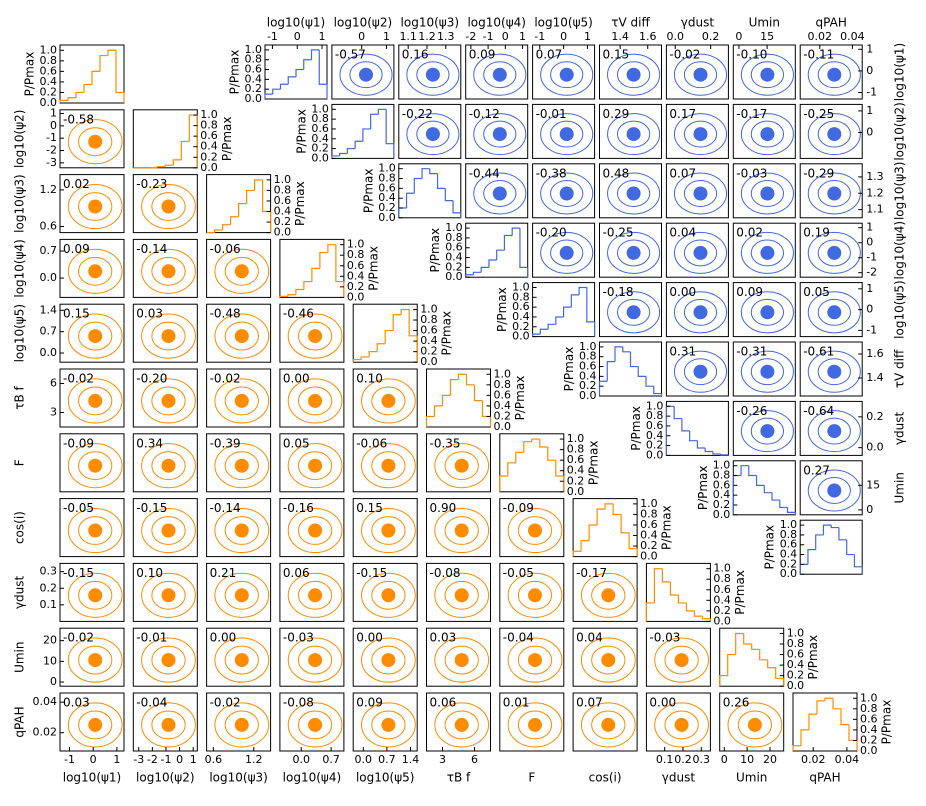  What do you see at coordinates (470, 36) in the screenshot?
I see `x-tick-label: -2` at bounding box center [470, 36].